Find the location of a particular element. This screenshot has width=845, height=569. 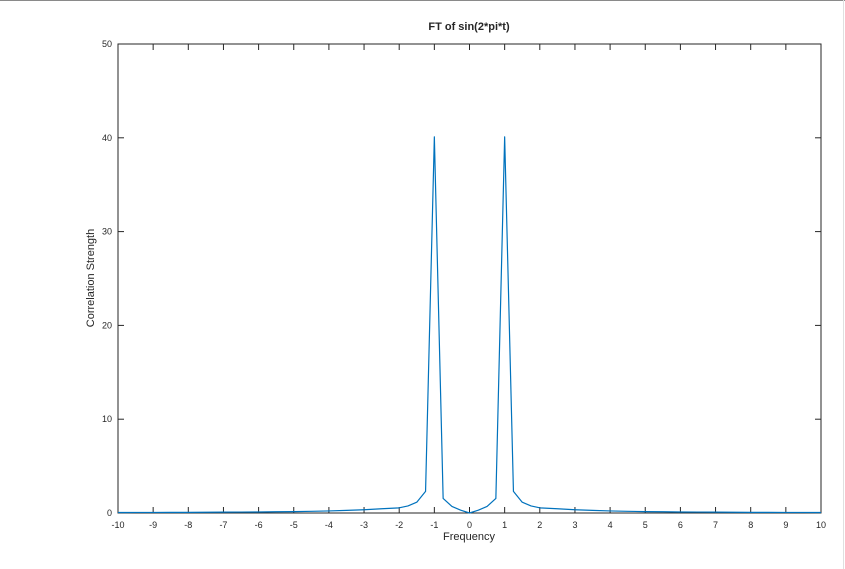

x-tick-label: 10 is located at coordinates (821, 525).